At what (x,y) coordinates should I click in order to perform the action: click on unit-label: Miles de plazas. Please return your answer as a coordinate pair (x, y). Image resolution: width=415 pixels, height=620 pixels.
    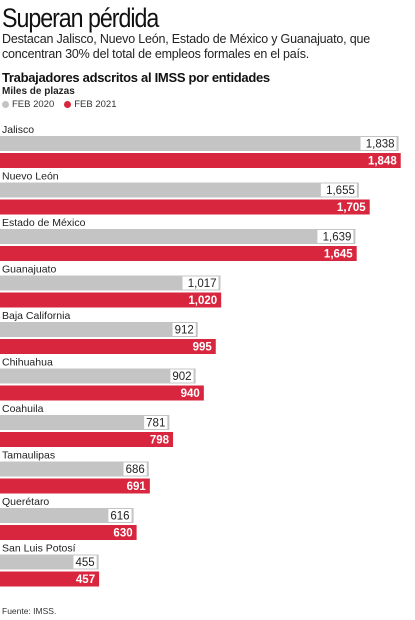
    Looking at the image, I should click on (38, 91).